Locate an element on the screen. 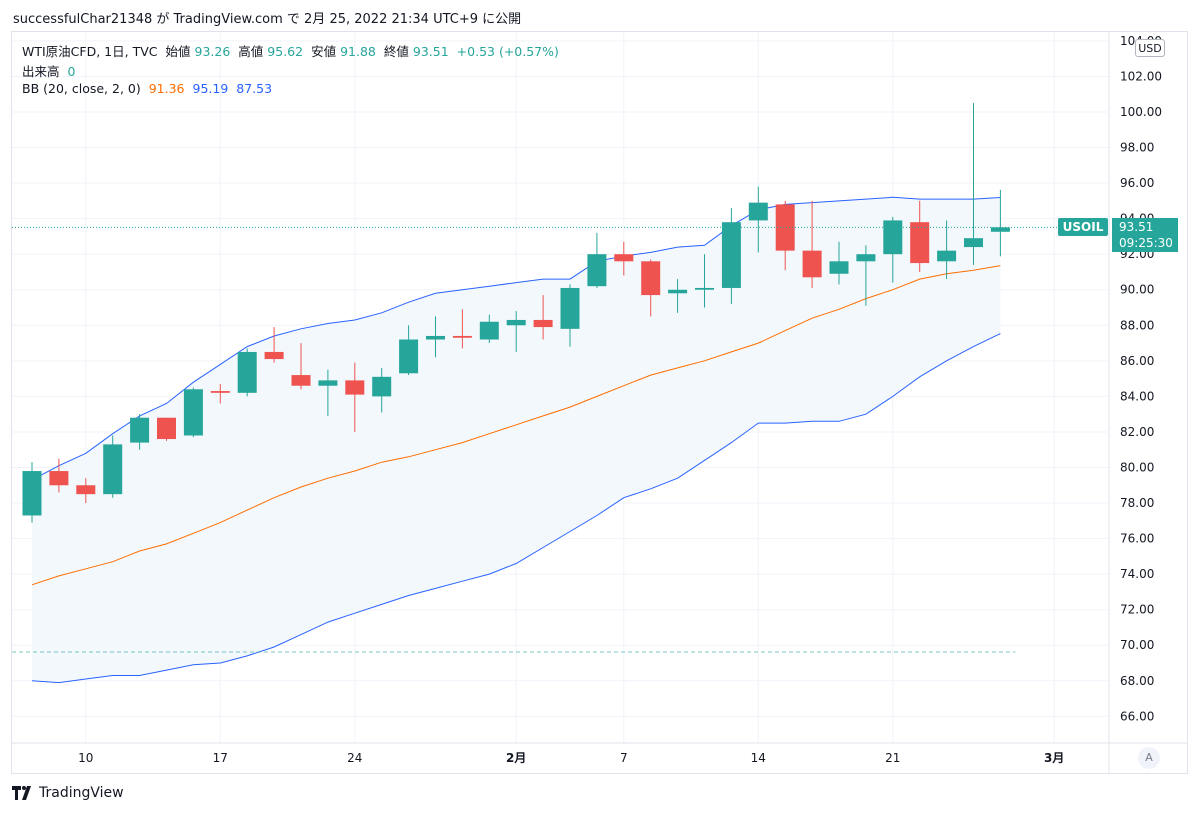 The image size is (1200, 814). tradingview-logo-icon is located at coordinates (21, 793).